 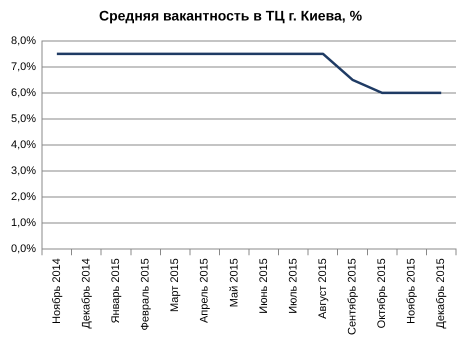 I want to click on x-tick-label: Декабрь 2015, so click(x=441, y=293).